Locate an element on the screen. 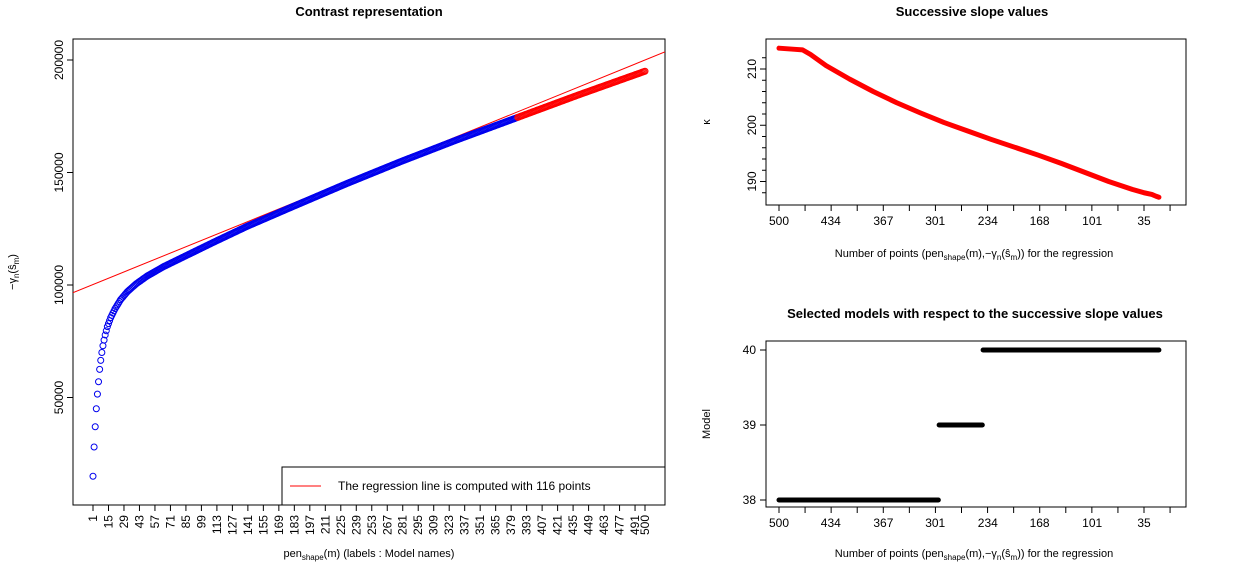  slope-series is located at coordinates (969, 122).